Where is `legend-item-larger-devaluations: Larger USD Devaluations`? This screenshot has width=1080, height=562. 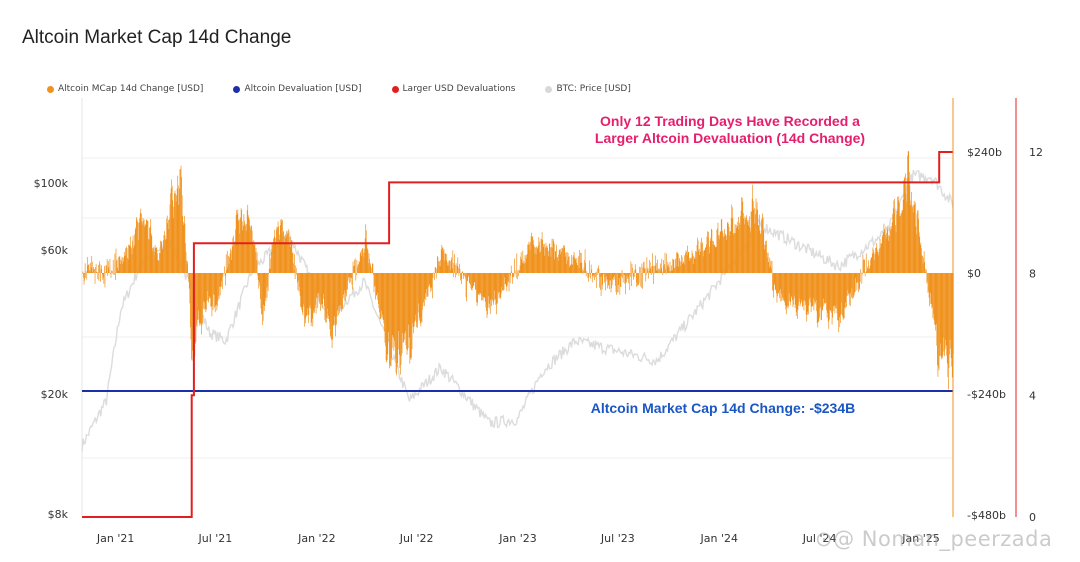 legend-item-larger-devaluations: Larger USD Devaluations is located at coordinates (453, 89).